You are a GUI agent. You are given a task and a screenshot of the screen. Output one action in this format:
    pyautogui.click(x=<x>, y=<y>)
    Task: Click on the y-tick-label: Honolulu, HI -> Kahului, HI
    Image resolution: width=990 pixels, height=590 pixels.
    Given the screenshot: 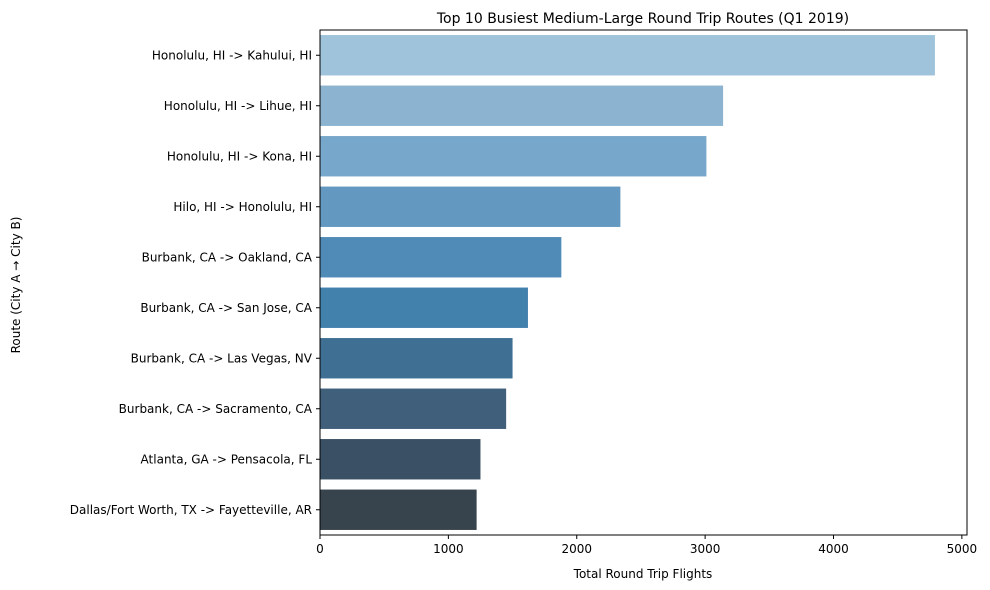 What is the action you would take?
    pyautogui.click(x=232, y=55)
    